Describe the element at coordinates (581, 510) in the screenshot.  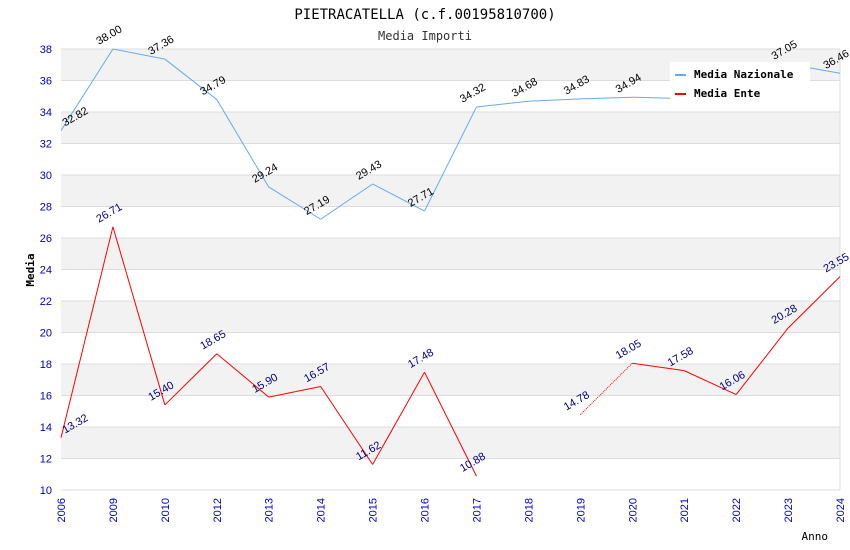
I see `x-tick-label: 2019` at that location.